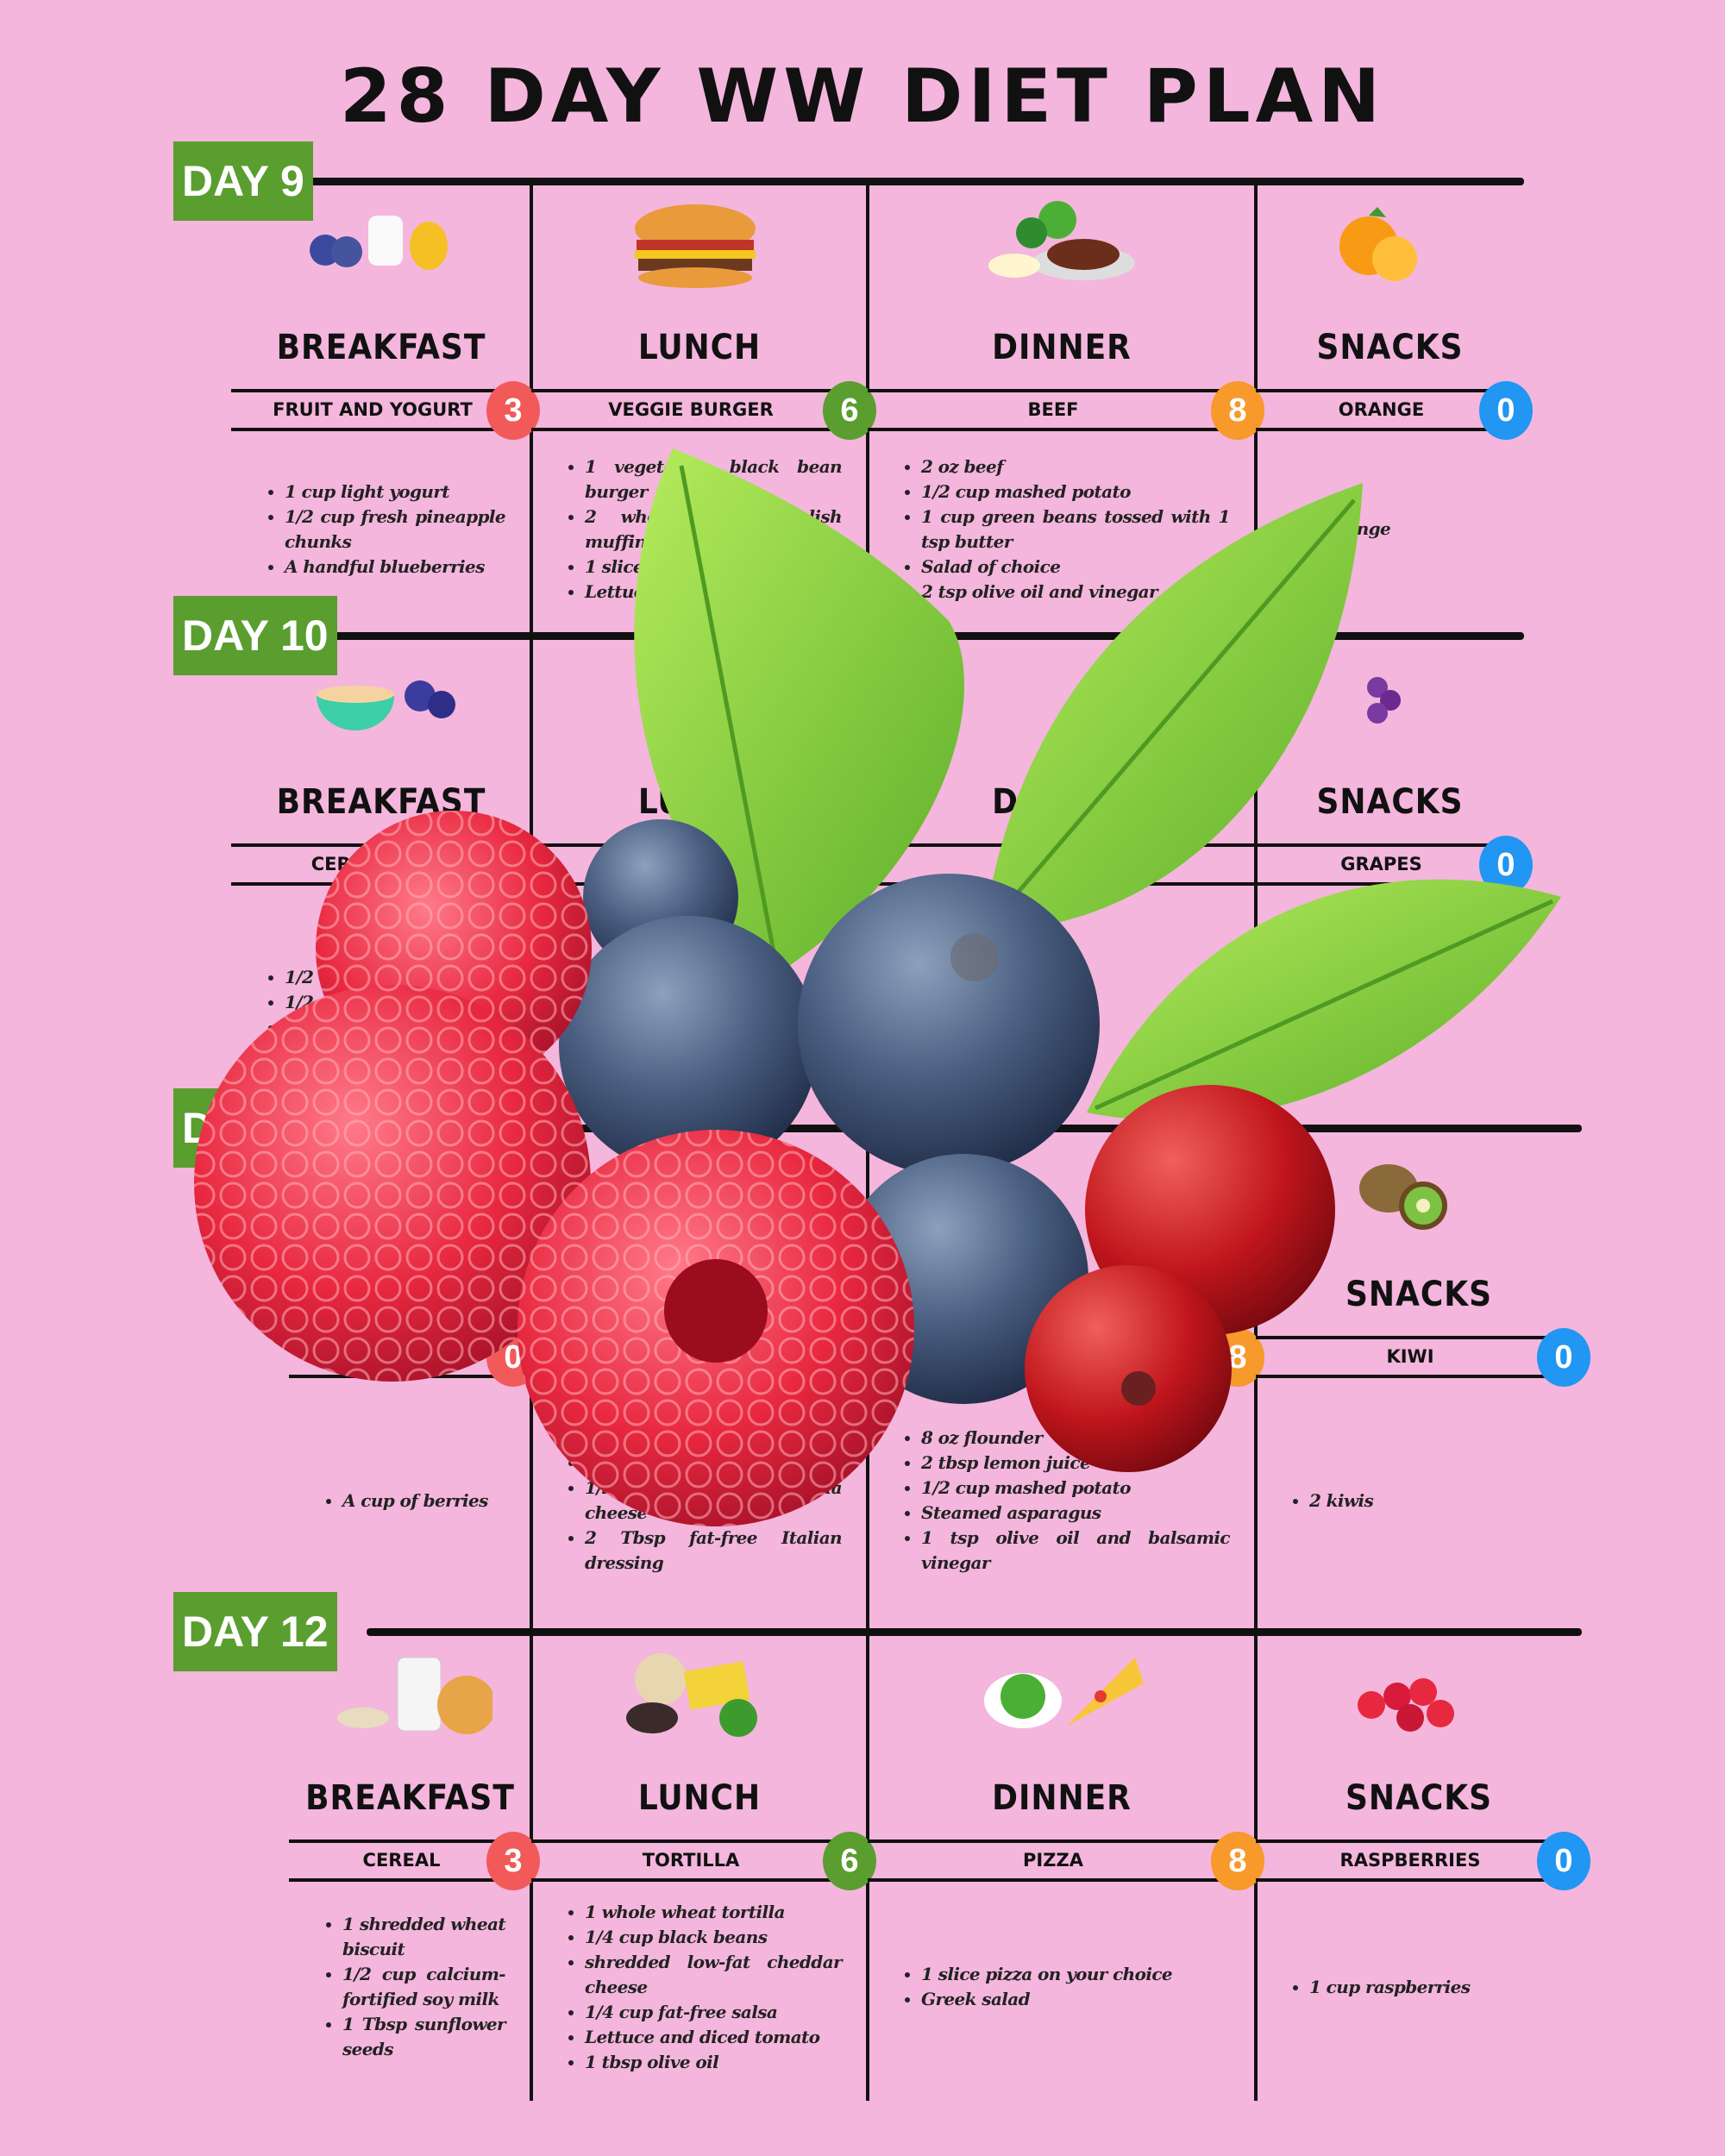 This screenshot has height=2156, width=1725. I want to click on ingredient-item: 1/2 cup mashed potato, so click(1075, 1488).